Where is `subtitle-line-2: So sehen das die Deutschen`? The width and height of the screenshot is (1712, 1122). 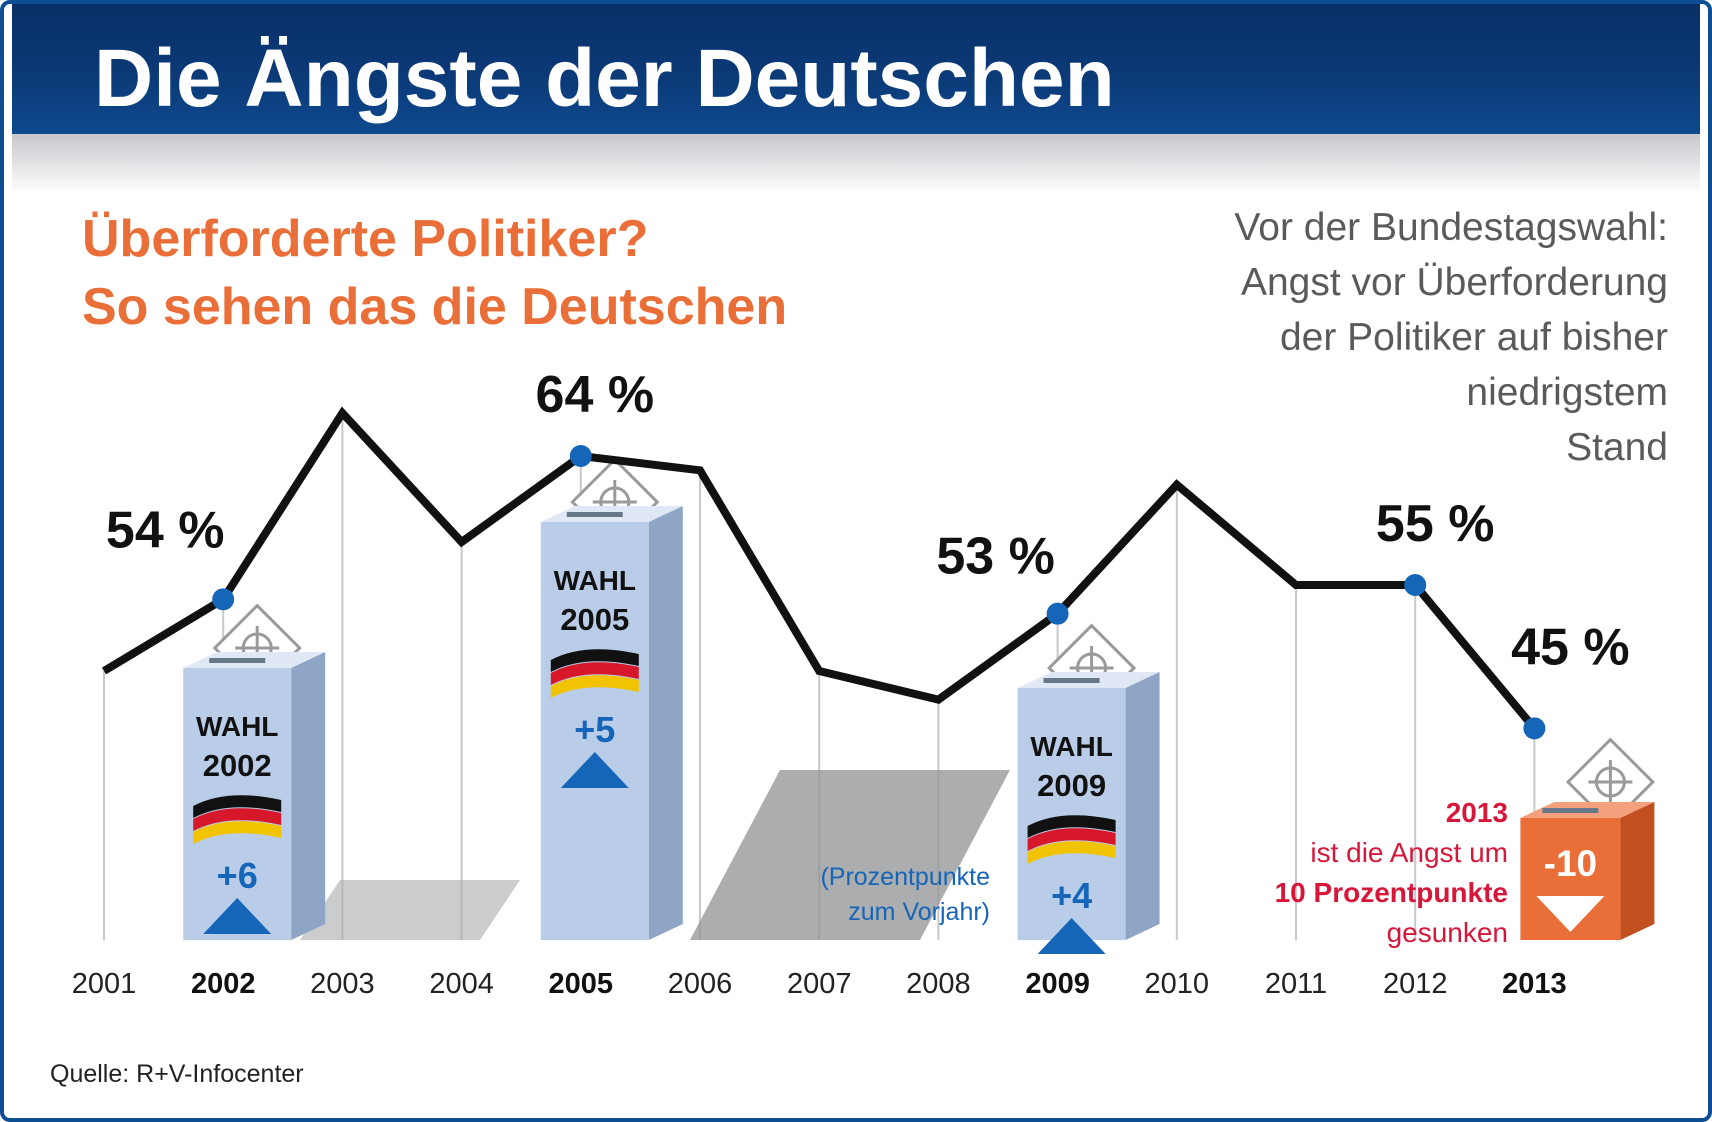 subtitle-line-2: So sehen das die Deutschen is located at coordinates (435, 307).